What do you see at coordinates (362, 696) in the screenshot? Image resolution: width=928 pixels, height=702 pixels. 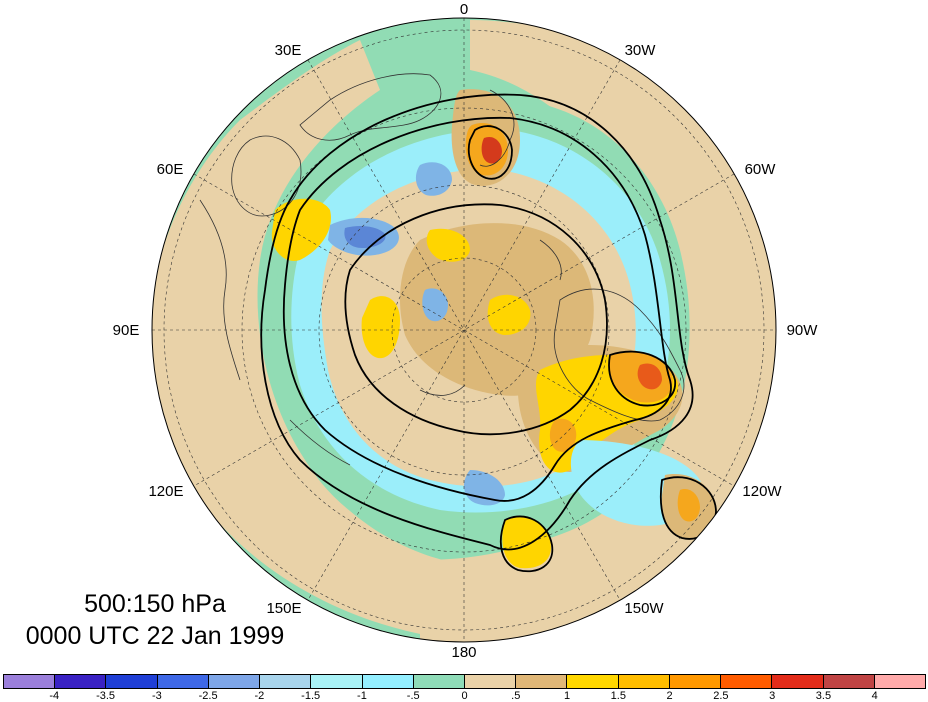 I see `colorbar-label: -1` at bounding box center [362, 696].